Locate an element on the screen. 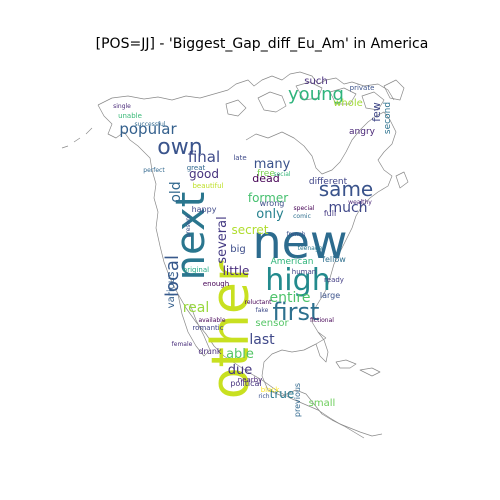 The width and height of the screenshot is (500, 500). cloud-word: dead is located at coordinates (265, 178).